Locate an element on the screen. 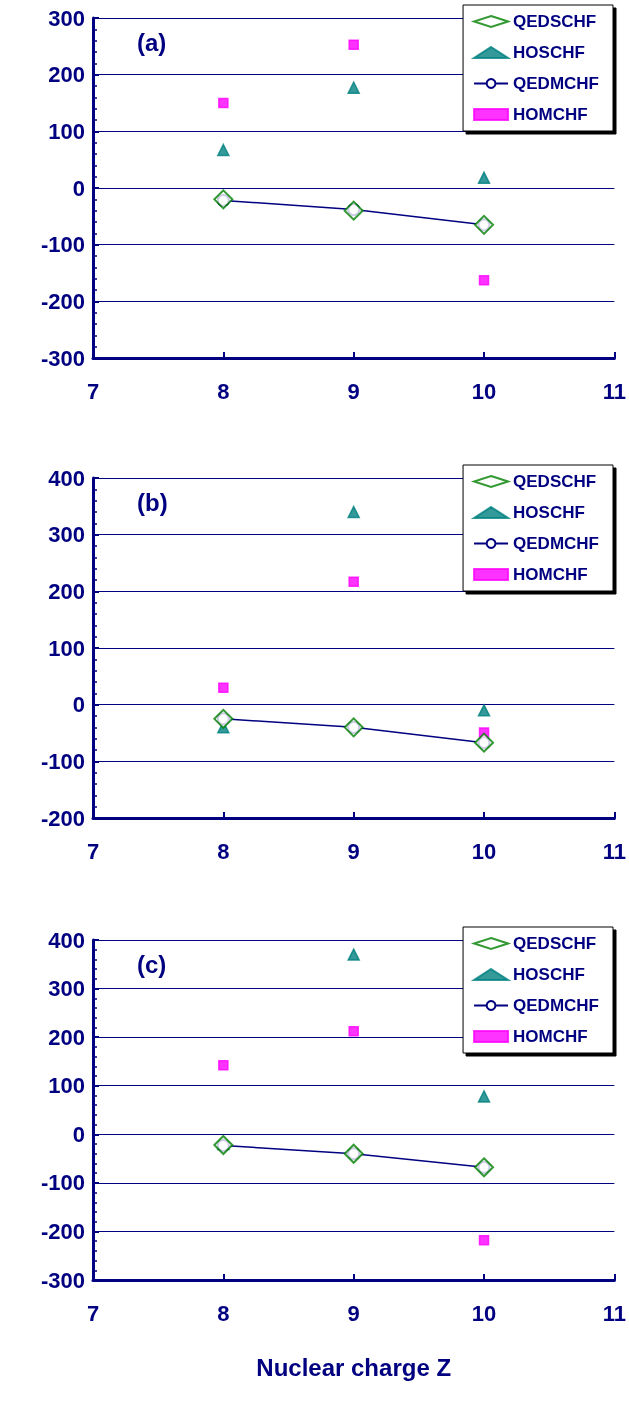  x-axis-title: Nuclear charge Z is located at coordinates (354, 1367).